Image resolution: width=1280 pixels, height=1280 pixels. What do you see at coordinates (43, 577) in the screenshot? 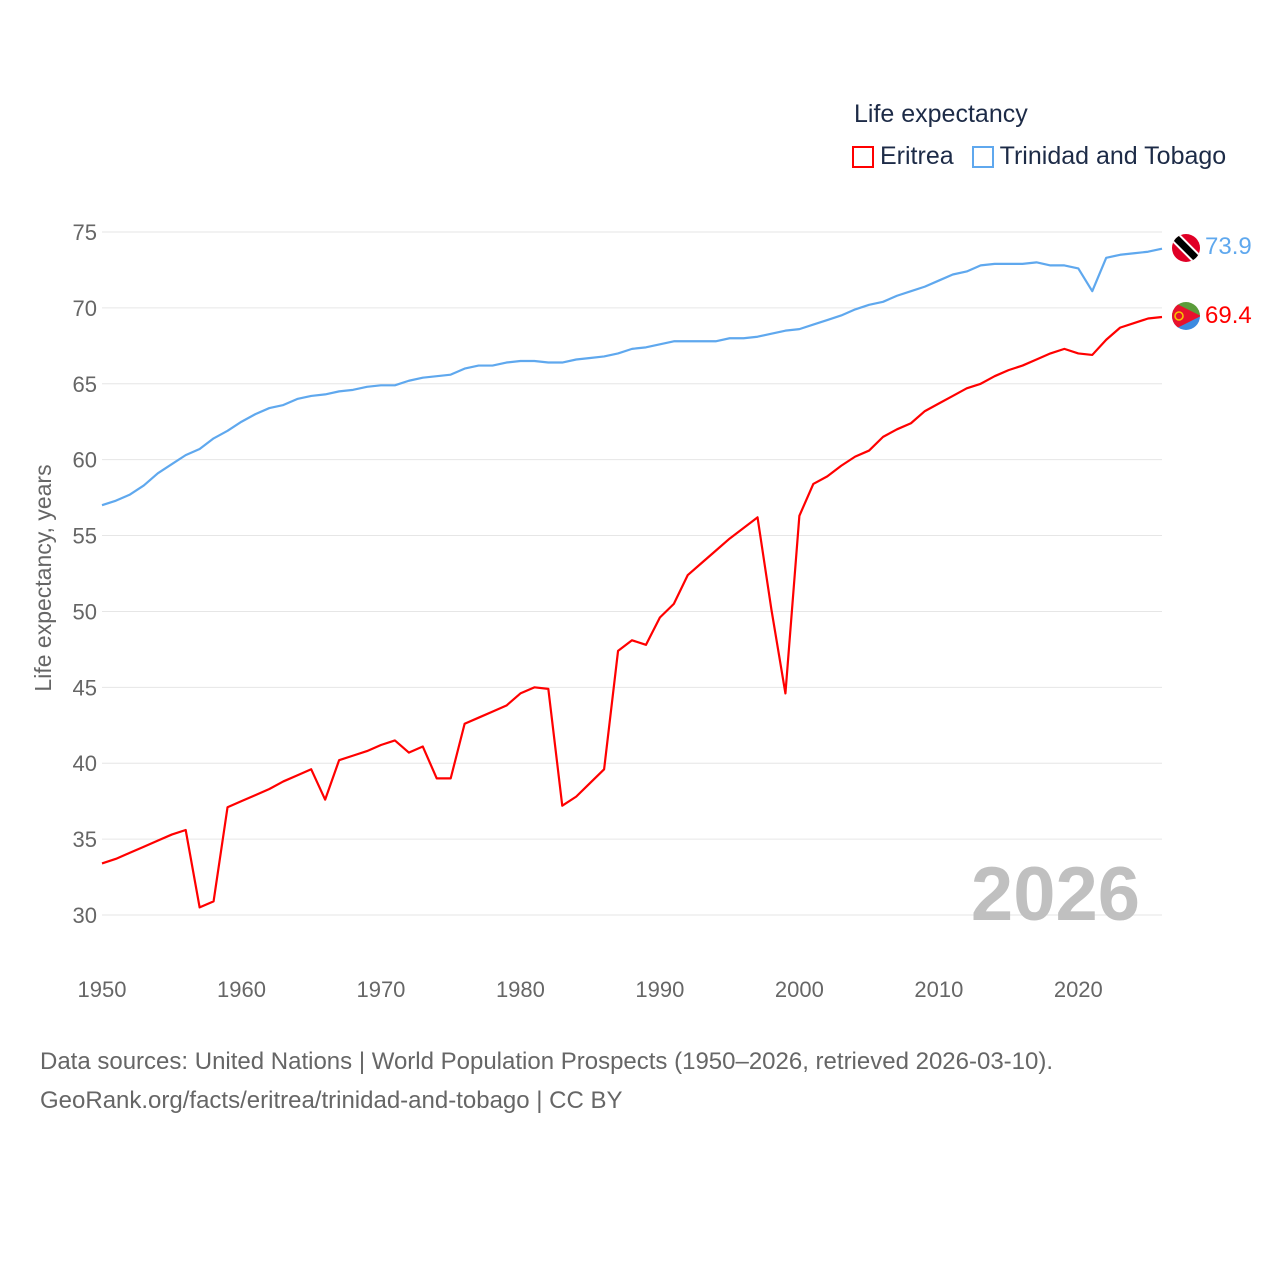
I see `y-axis-label: Life expectancy, years` at bounding box center [43, 577].